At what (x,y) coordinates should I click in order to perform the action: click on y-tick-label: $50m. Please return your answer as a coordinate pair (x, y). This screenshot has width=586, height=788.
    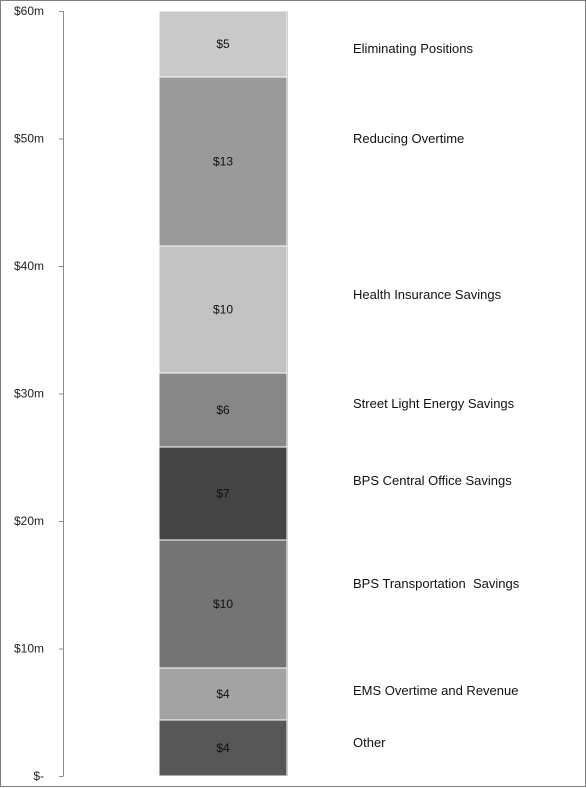
    Looking at the image, I should click on (29, 139).